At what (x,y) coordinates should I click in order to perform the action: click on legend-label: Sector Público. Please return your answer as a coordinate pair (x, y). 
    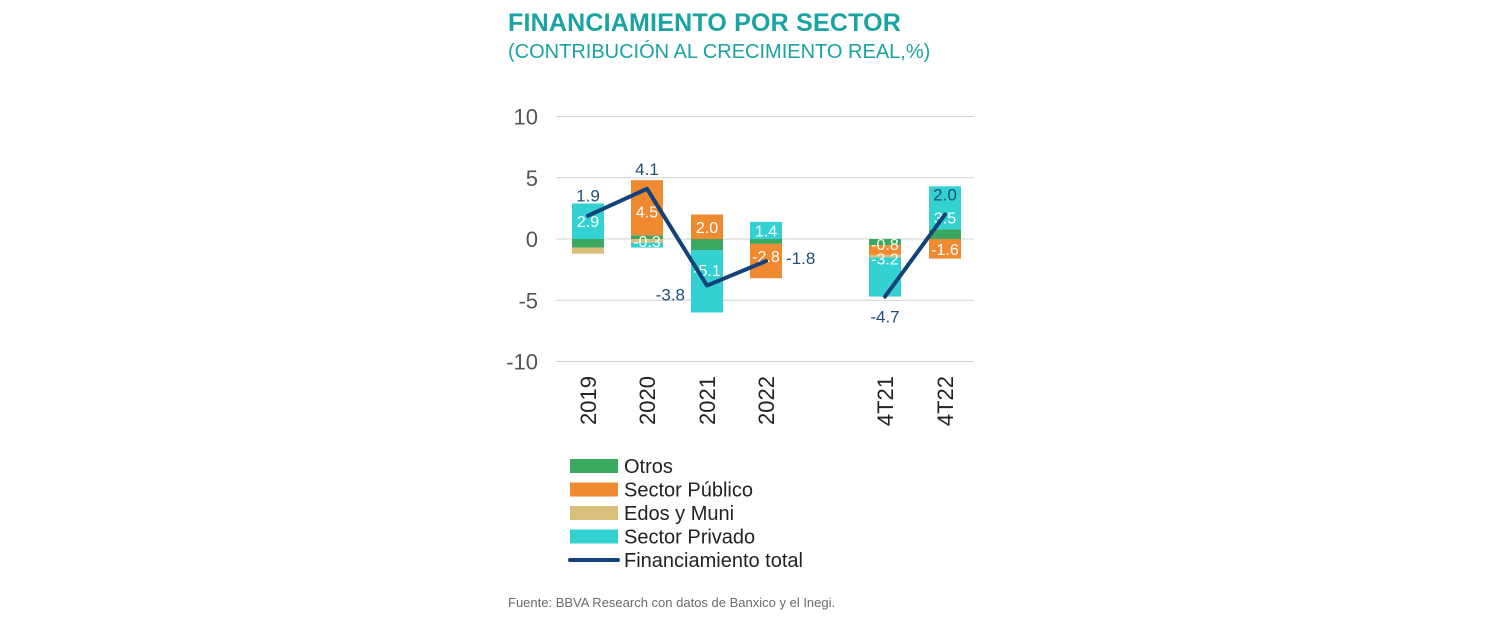
    Looking at the image, I should click on (688, 491).